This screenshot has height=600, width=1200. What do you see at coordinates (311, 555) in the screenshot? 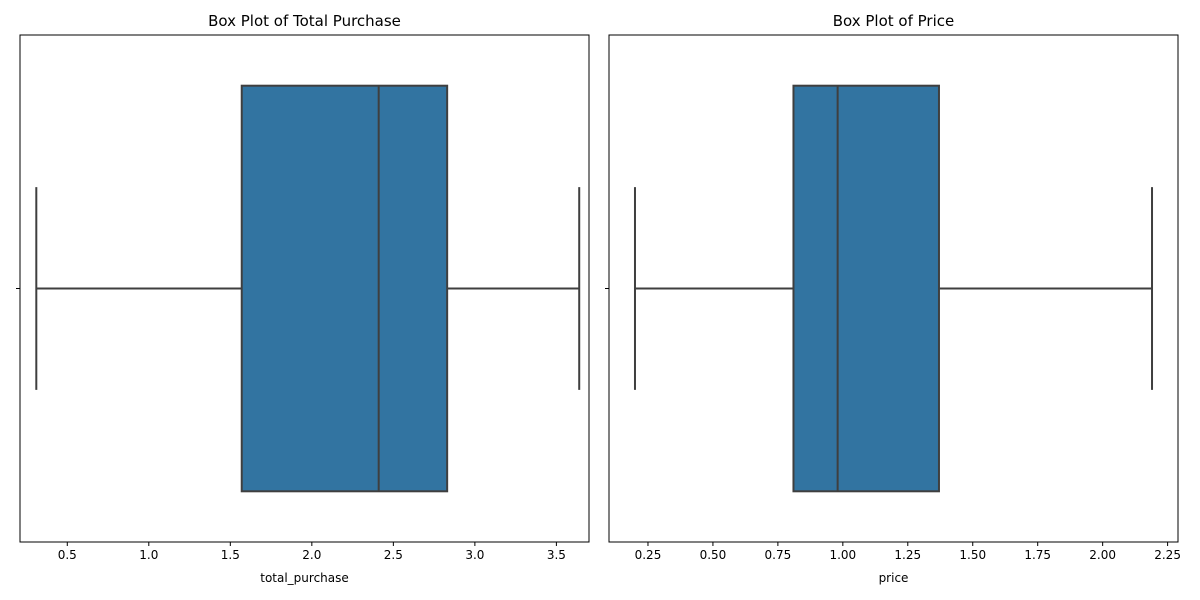
I see `x-tick-label: 2.0` at bounding box center [311, 555].